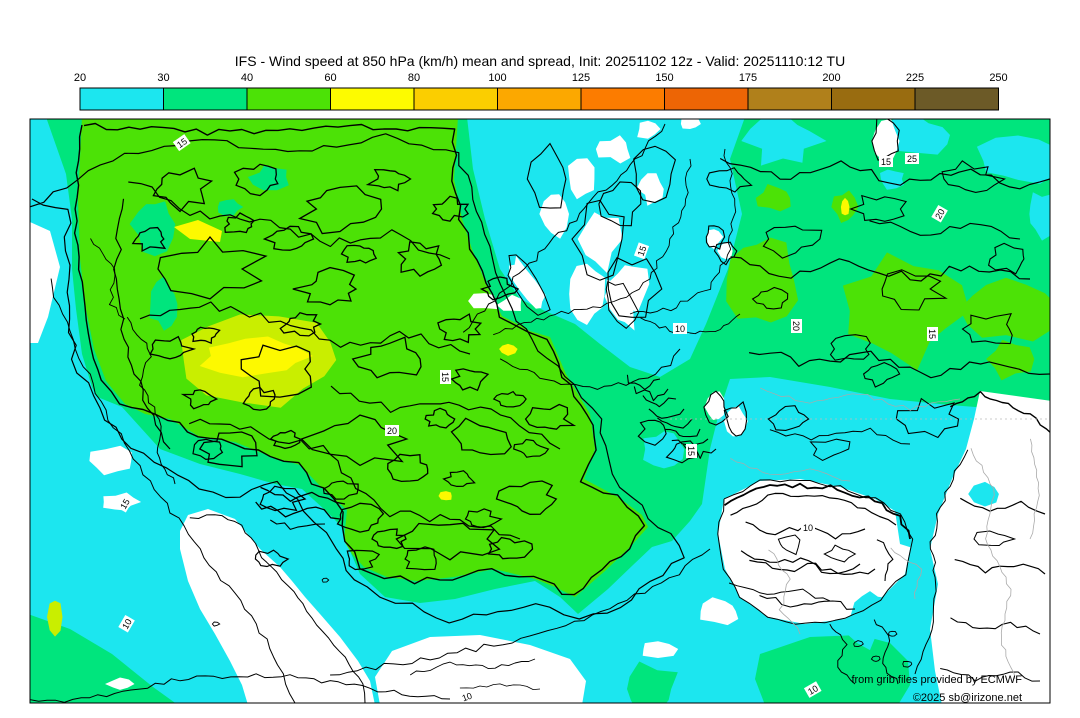 The height and width of the screenshot is (718, 1080). What do you see at coordinates (936, 680) in the screenshot?
I see `svg-text:from grib files provided by EC: from grib files provided by ECMWF` at bounding box center [936, 680].